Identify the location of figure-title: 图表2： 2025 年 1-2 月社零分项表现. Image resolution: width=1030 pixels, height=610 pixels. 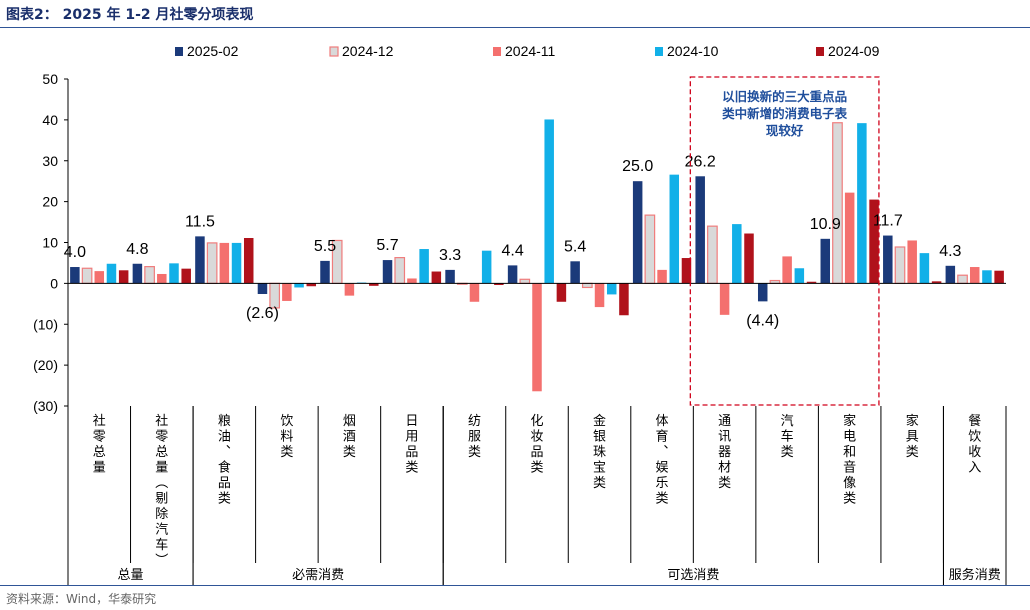
(130, 15).